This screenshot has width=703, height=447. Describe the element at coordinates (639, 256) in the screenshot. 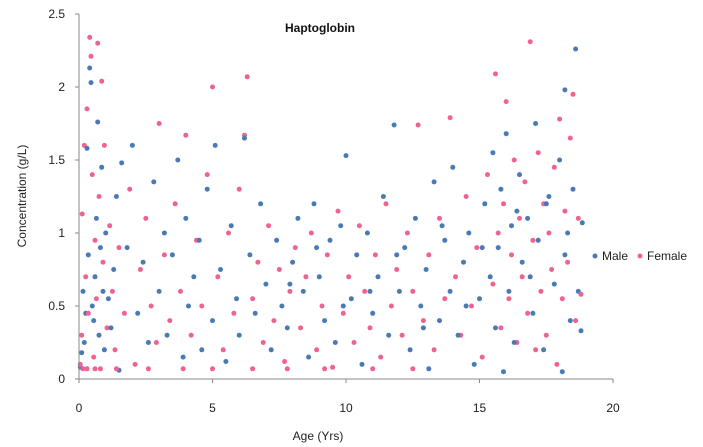

I see `legend: Male Female` at that location.